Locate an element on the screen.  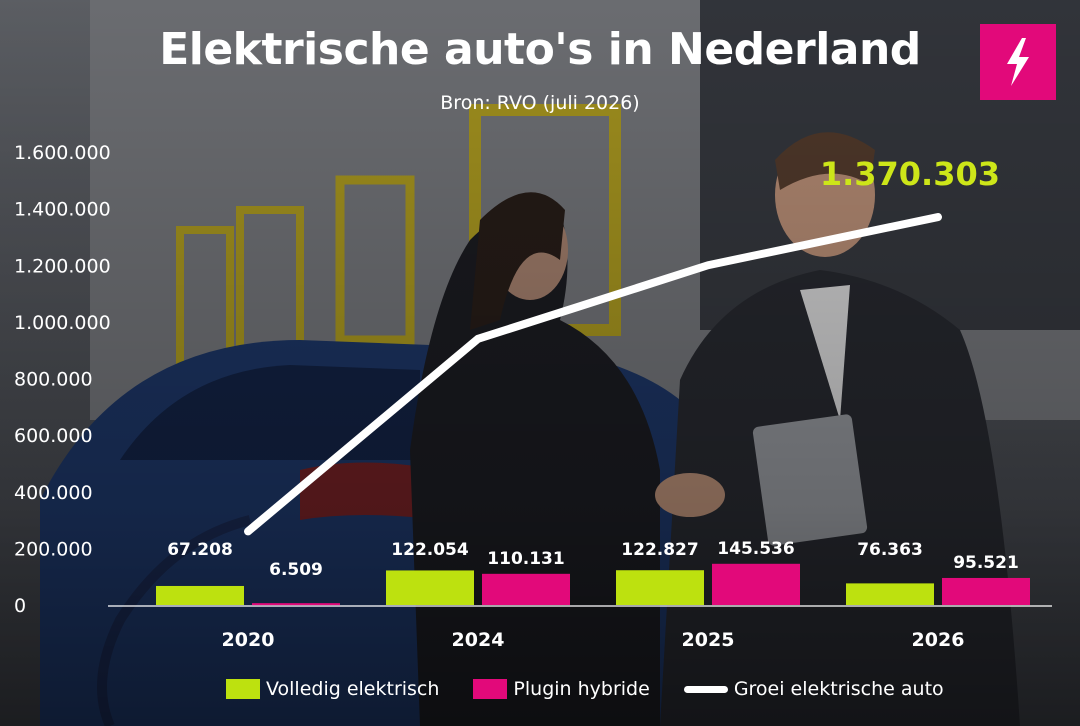
legend-swatch-phev is located at coordinates (490, 689).